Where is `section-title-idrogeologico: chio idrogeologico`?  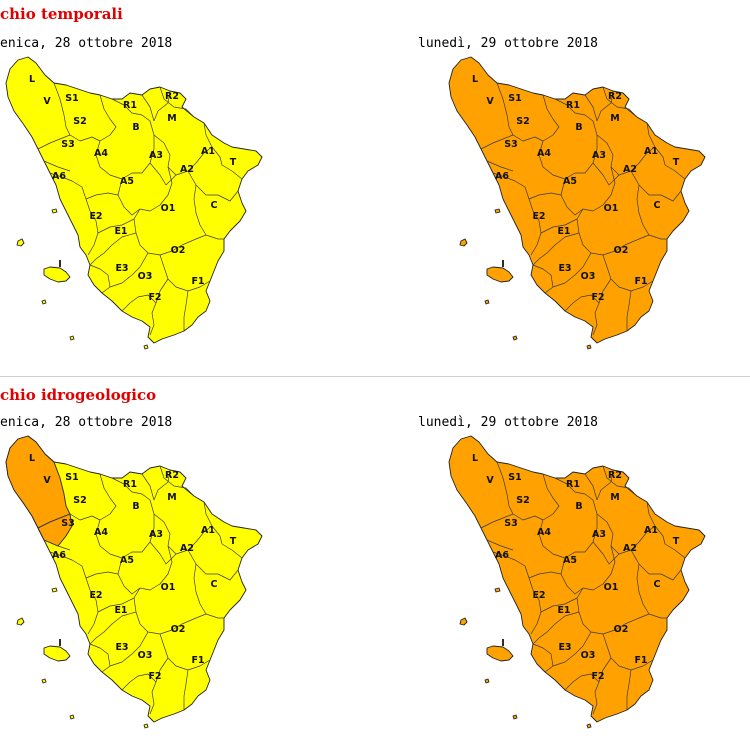 section-title-idrogeologico: chio idrogeologico is located at coordinates (78, 395).